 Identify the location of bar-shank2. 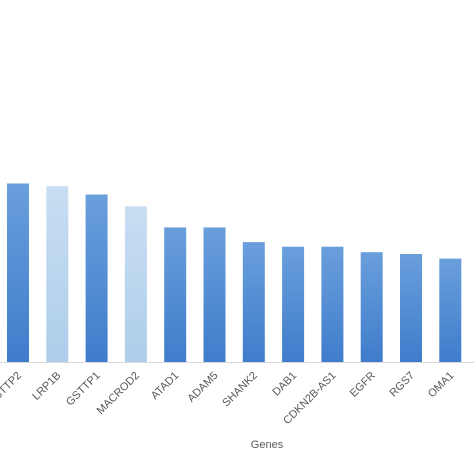
(253, 302).